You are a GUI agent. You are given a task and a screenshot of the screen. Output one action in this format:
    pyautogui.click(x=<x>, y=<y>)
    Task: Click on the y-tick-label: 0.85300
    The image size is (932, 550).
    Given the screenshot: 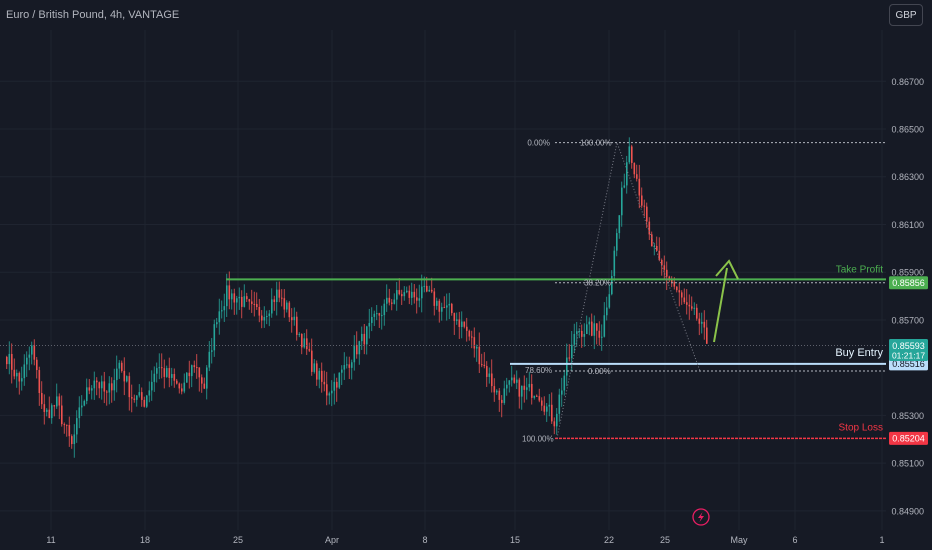 What is the action you would take?
    pyautogui.click(x=907, y=416)
    